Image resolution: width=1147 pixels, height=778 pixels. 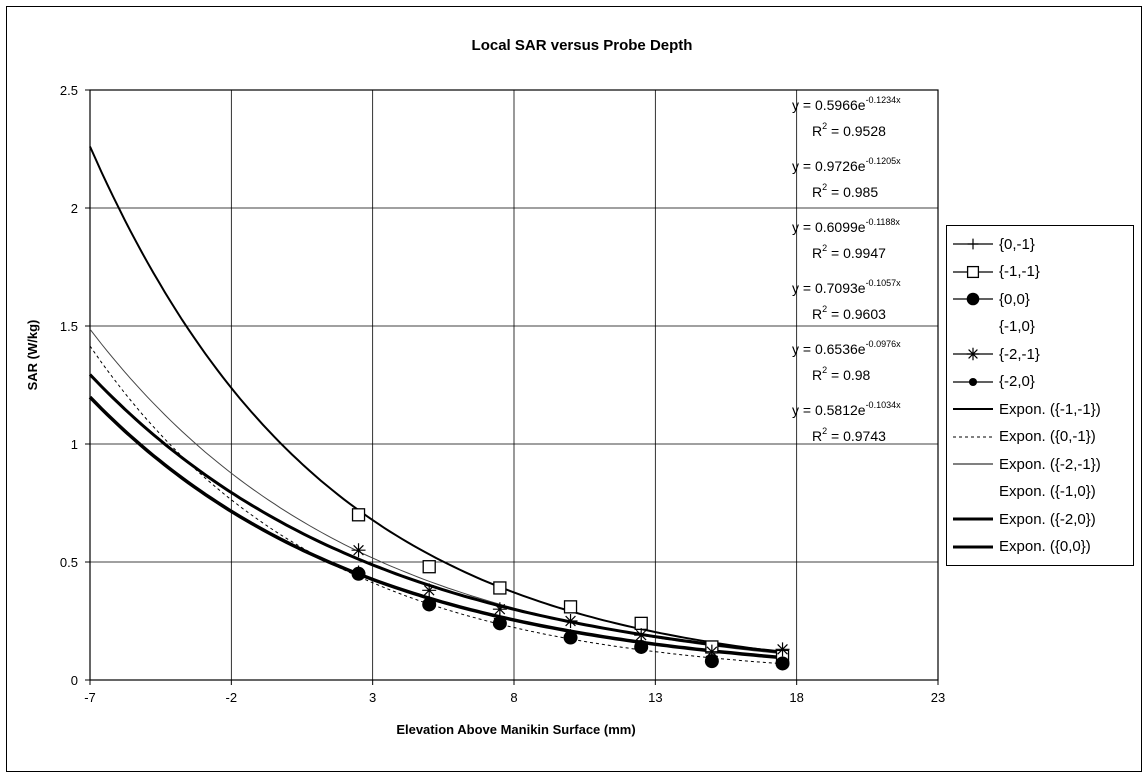 What do you see at coordinates (1050, 409) in the screenshot?
I see `legend-label: Expon. ({-1,-1})` at bounding box center [1050, 409].